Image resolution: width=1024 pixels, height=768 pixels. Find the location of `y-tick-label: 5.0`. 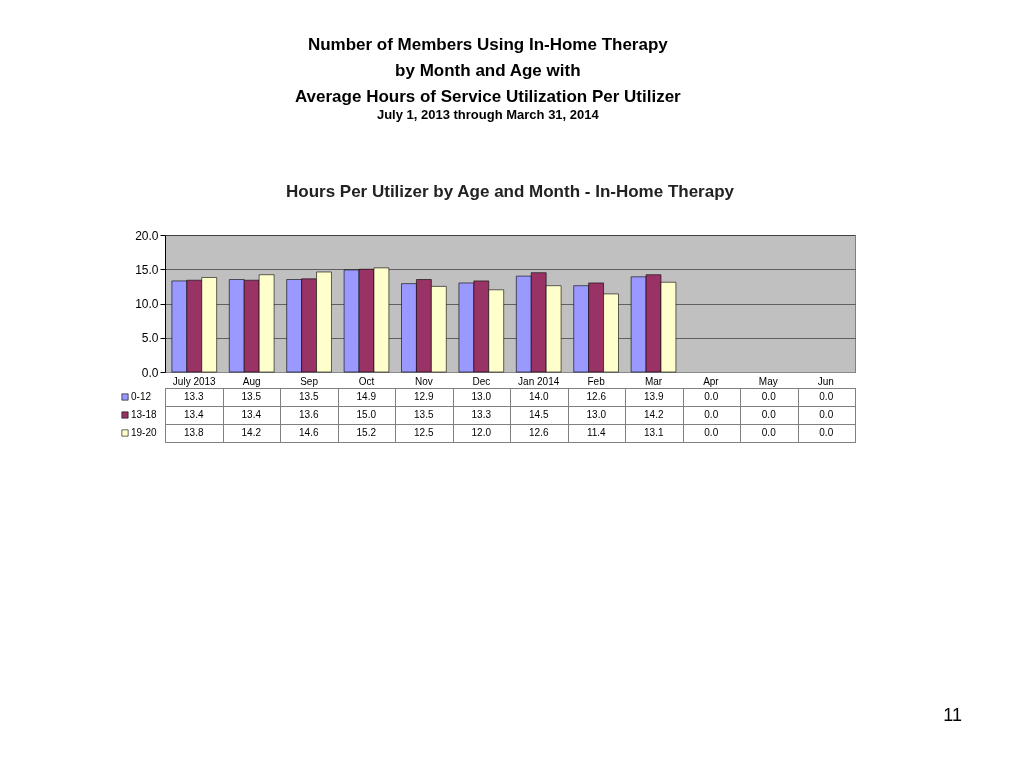

y-tick-label: 5.0 is located at coordinates (150, 338).